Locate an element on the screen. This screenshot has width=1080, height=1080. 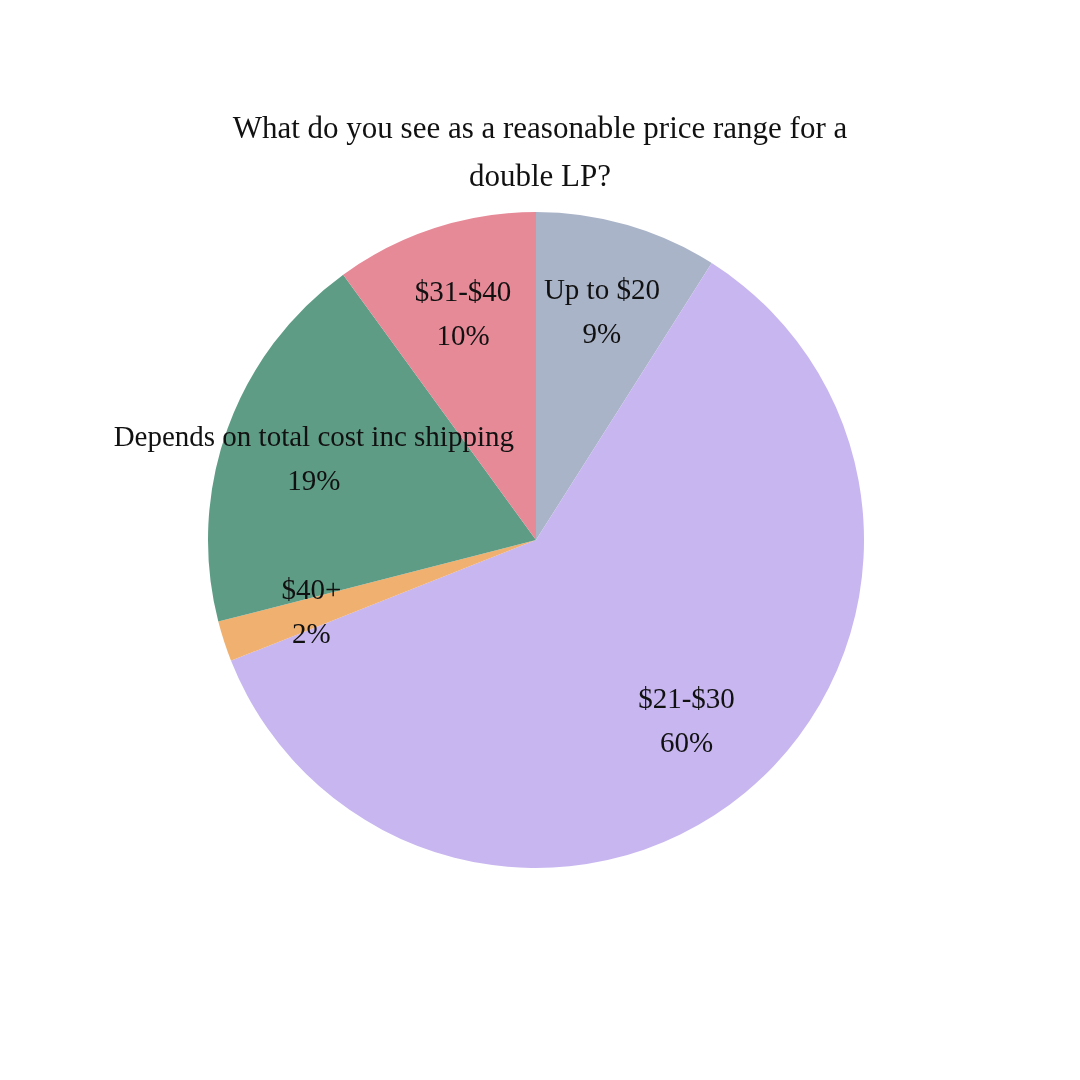
slice-label: $21-$30 is located at coordinates (686, 697).